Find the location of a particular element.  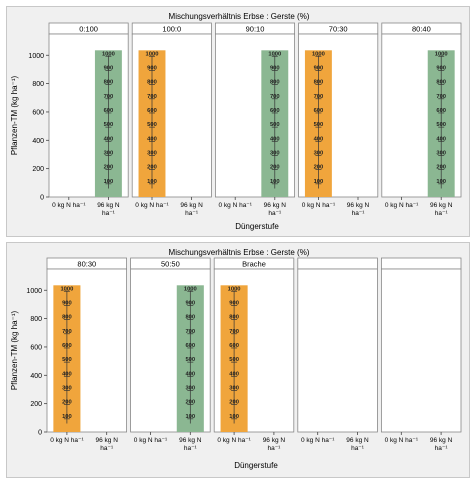

y-tick-label: 200 is located at coordinates (38, 169).